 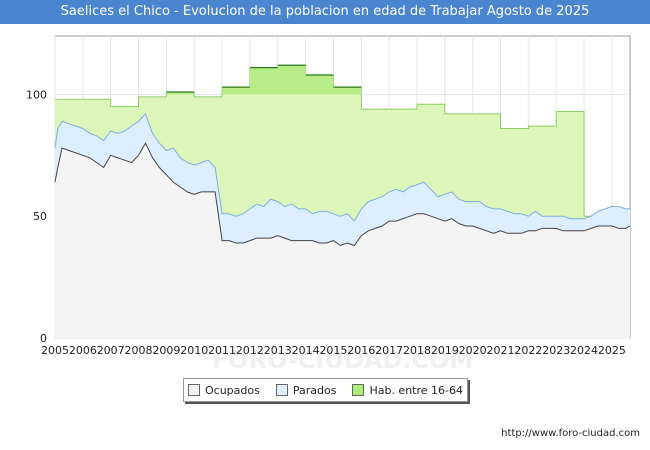 What do you see at coordinates (278, 350) in the screenshot?
I see `x-tick-label: 2013` at bounding box center [278, 350].